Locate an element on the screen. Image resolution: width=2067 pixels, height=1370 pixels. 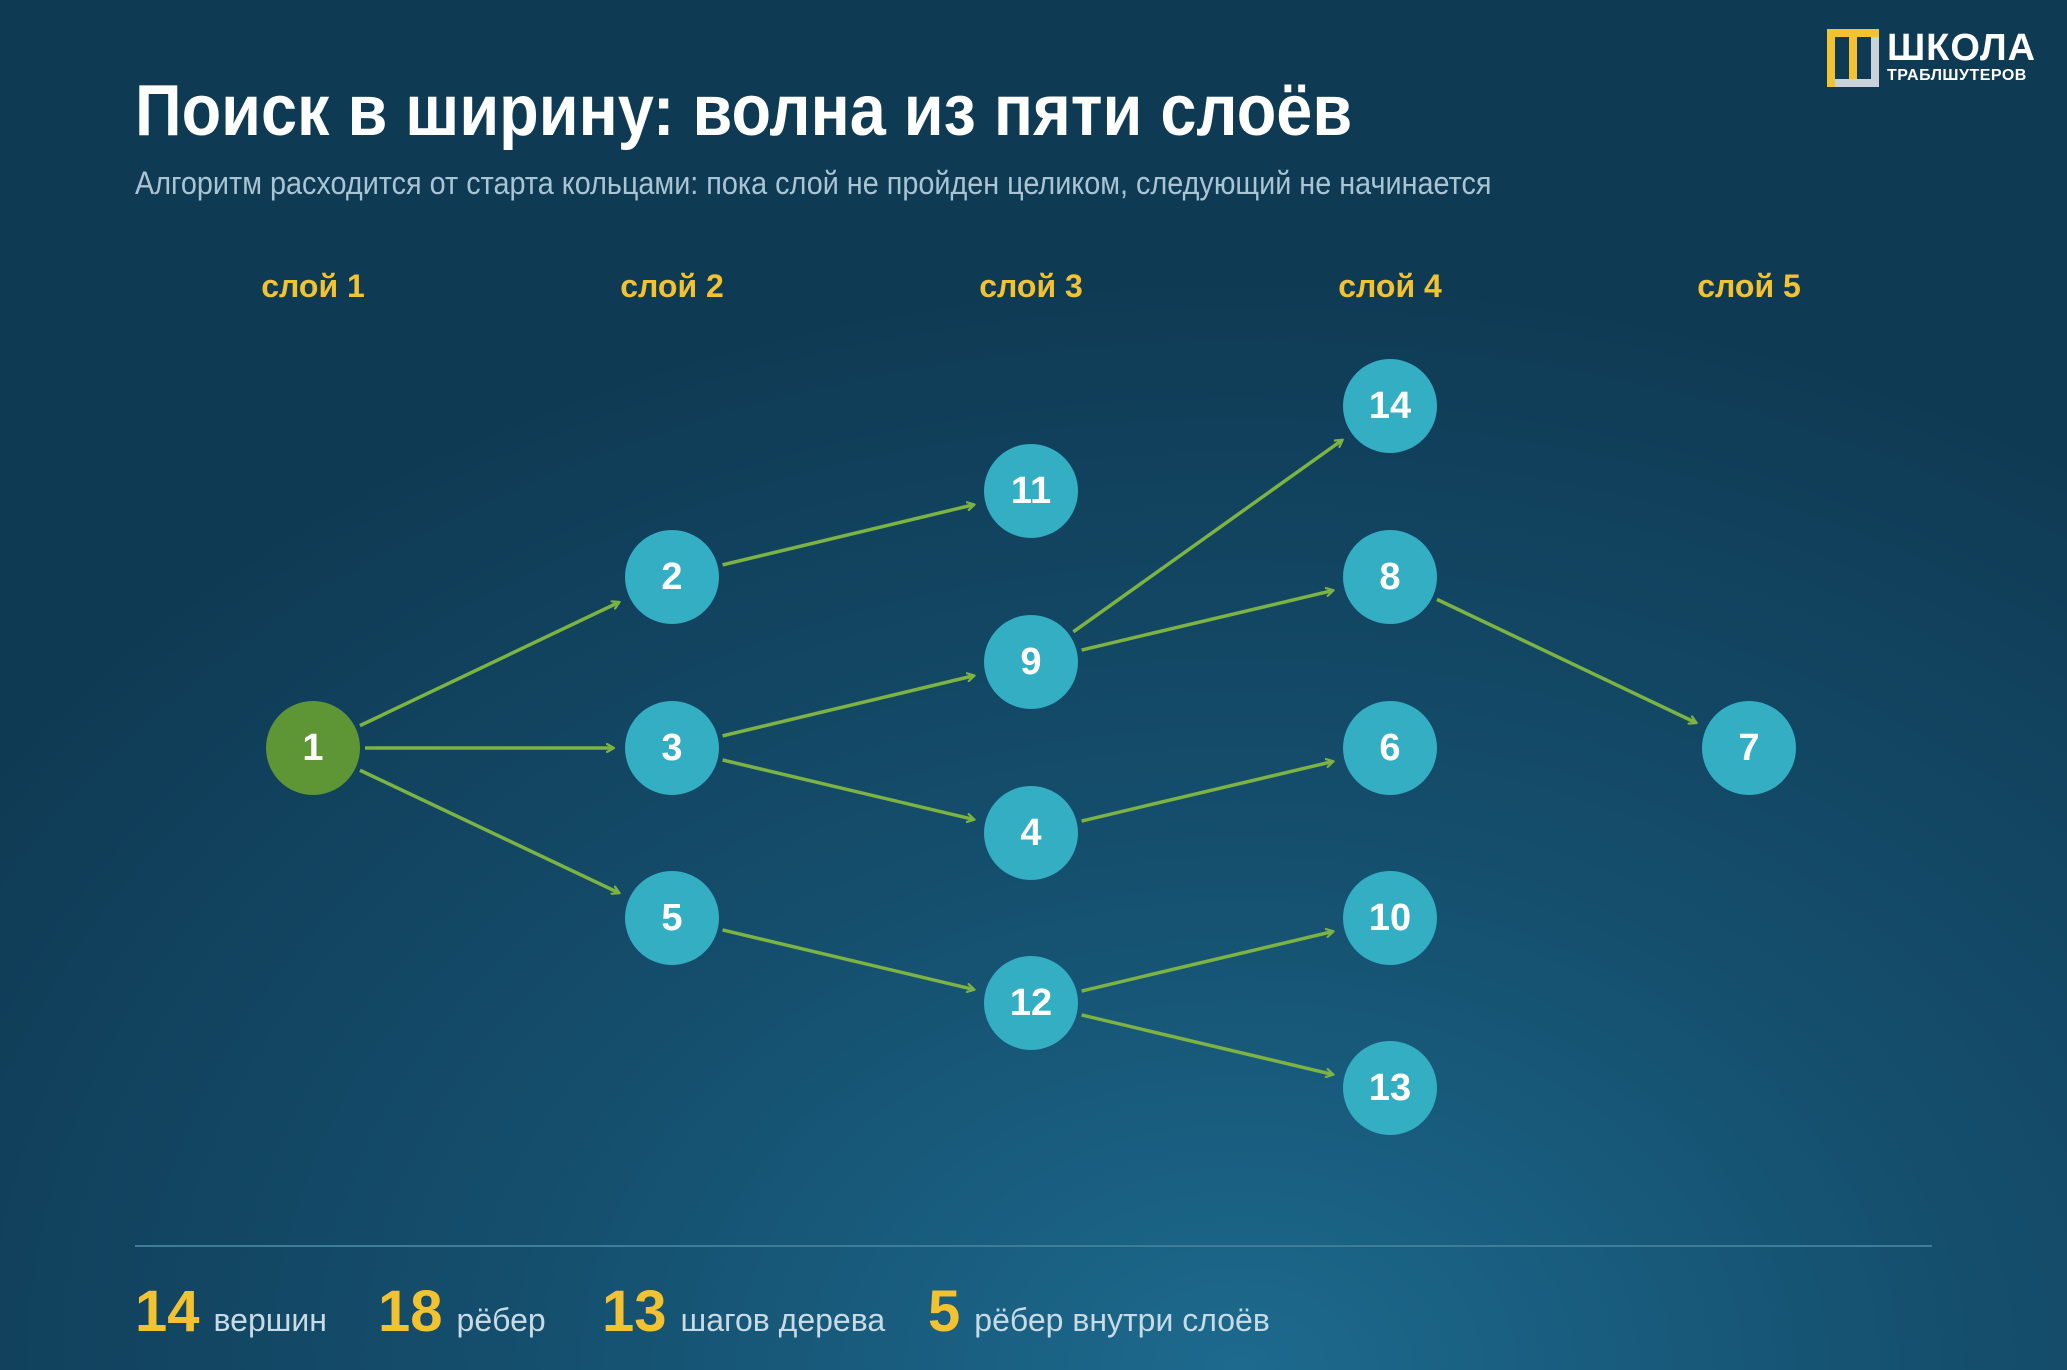
stat-intra-layer-edges: 5 рёбер внутри слоёв is located at coordinates (1099, 1311).